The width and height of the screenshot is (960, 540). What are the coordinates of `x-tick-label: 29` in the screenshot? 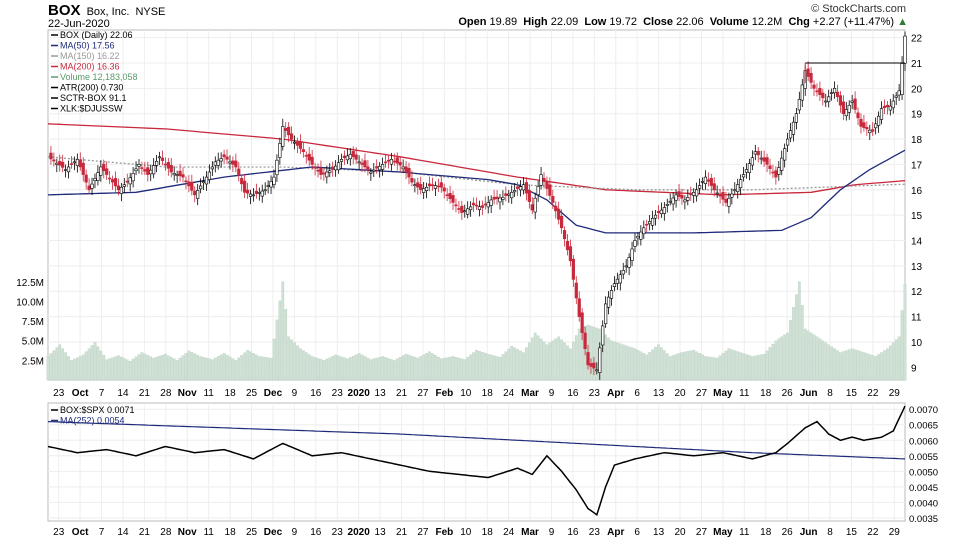 It's located at (895, 393).